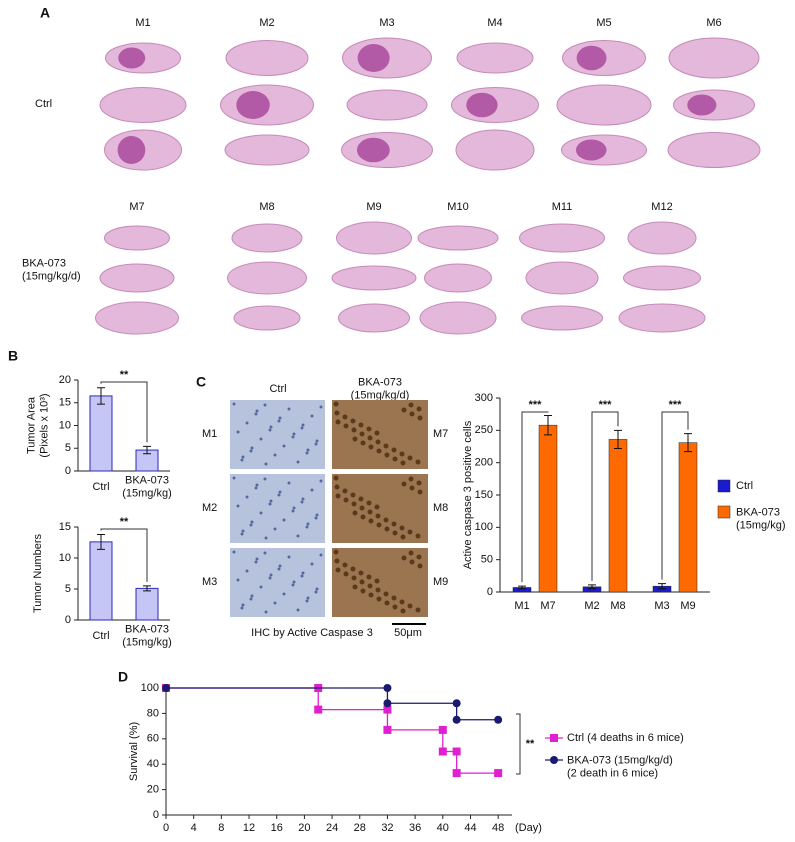  I want to click on y-tick-label: 150, so click(484, 495).